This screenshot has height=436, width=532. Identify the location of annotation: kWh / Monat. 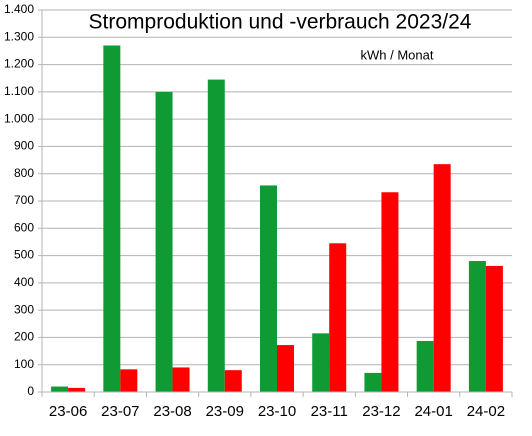
(397, 54).